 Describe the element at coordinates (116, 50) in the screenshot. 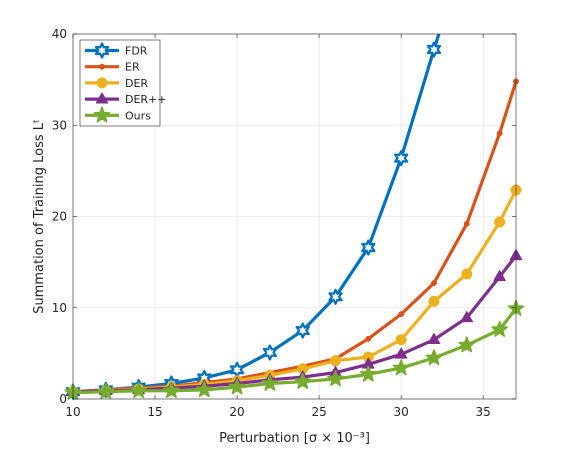

I see `legend-item-fdr: FDR` at that location.